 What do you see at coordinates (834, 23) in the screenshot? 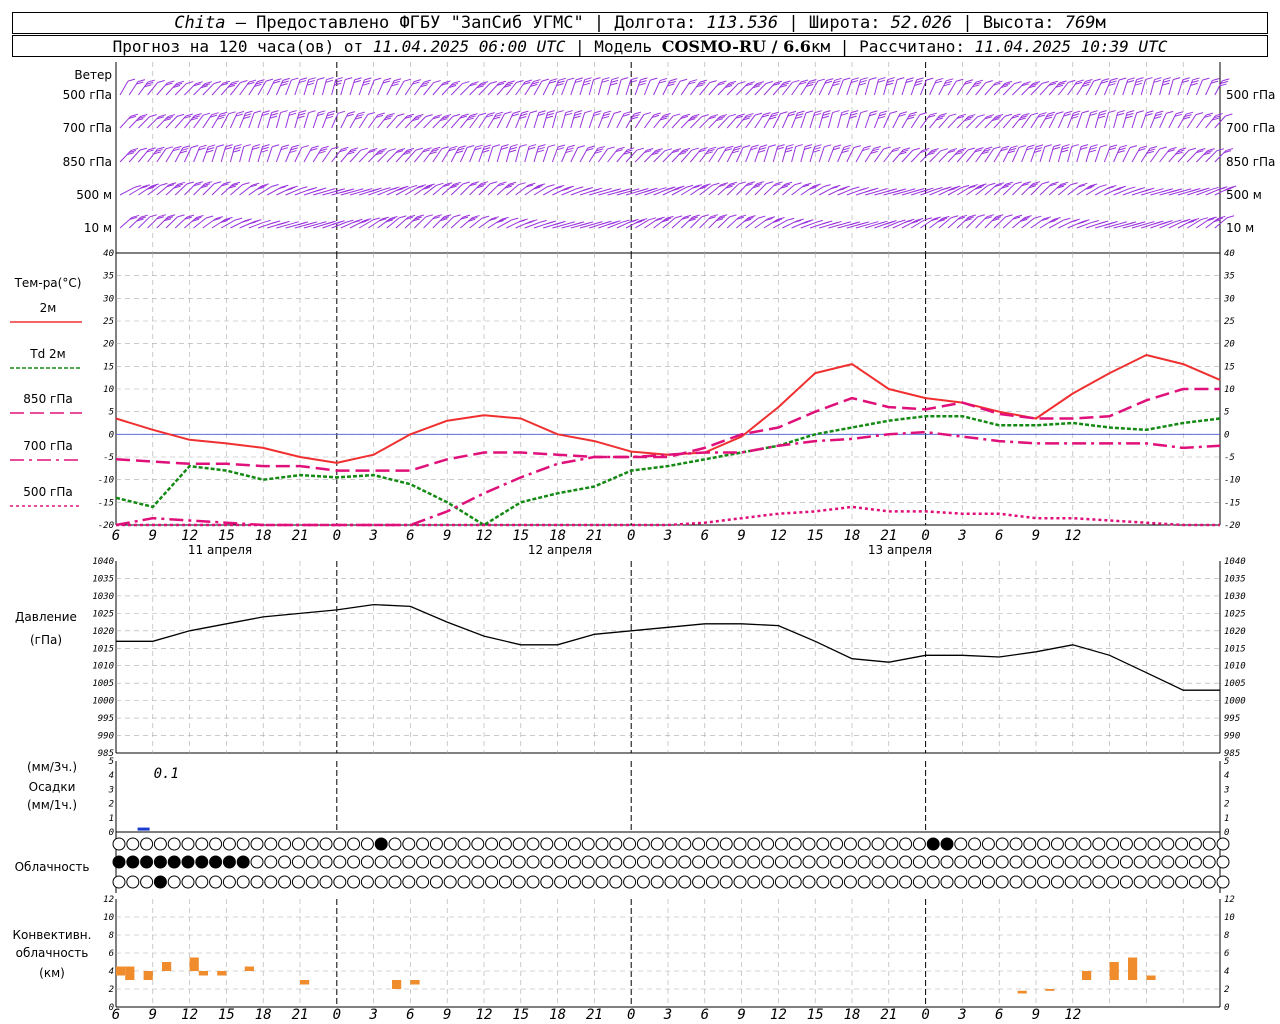
I see `latitude-label: | Широта:` at bounding box center [834, 23].